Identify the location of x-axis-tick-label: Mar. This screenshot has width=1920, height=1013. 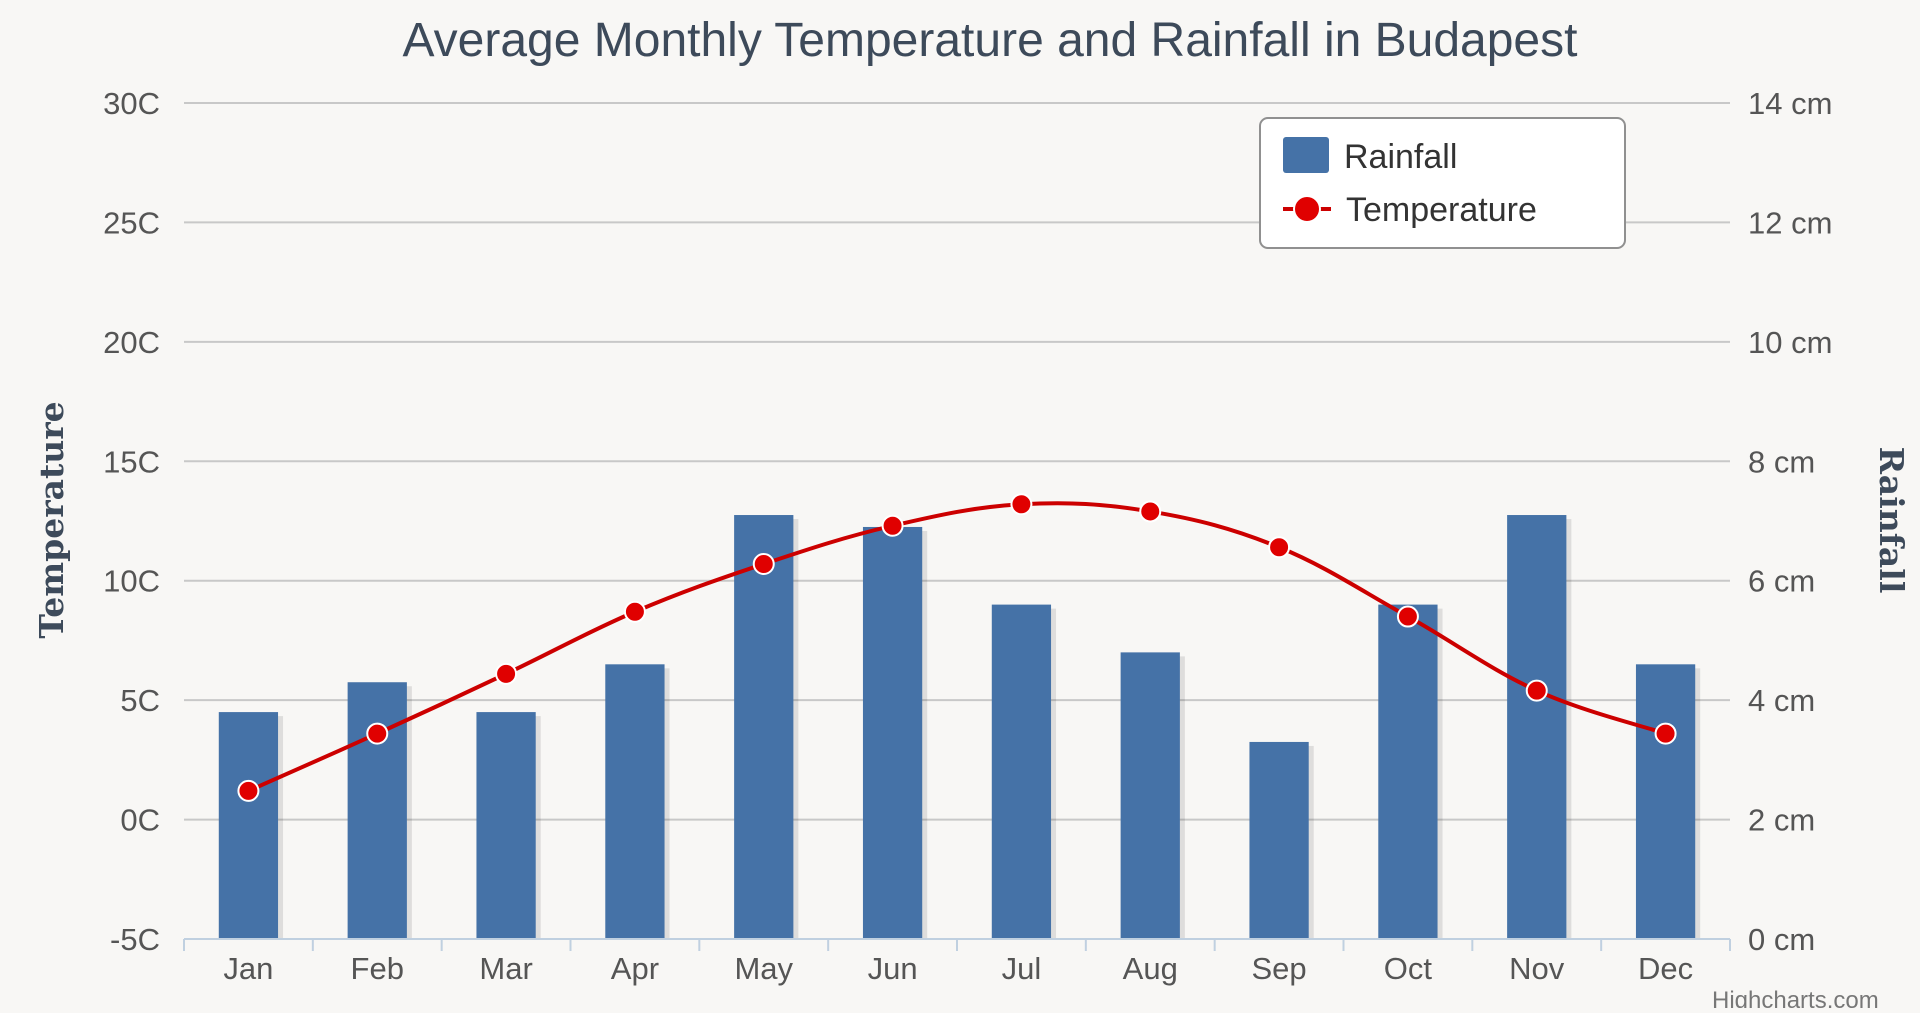
(505, 968).